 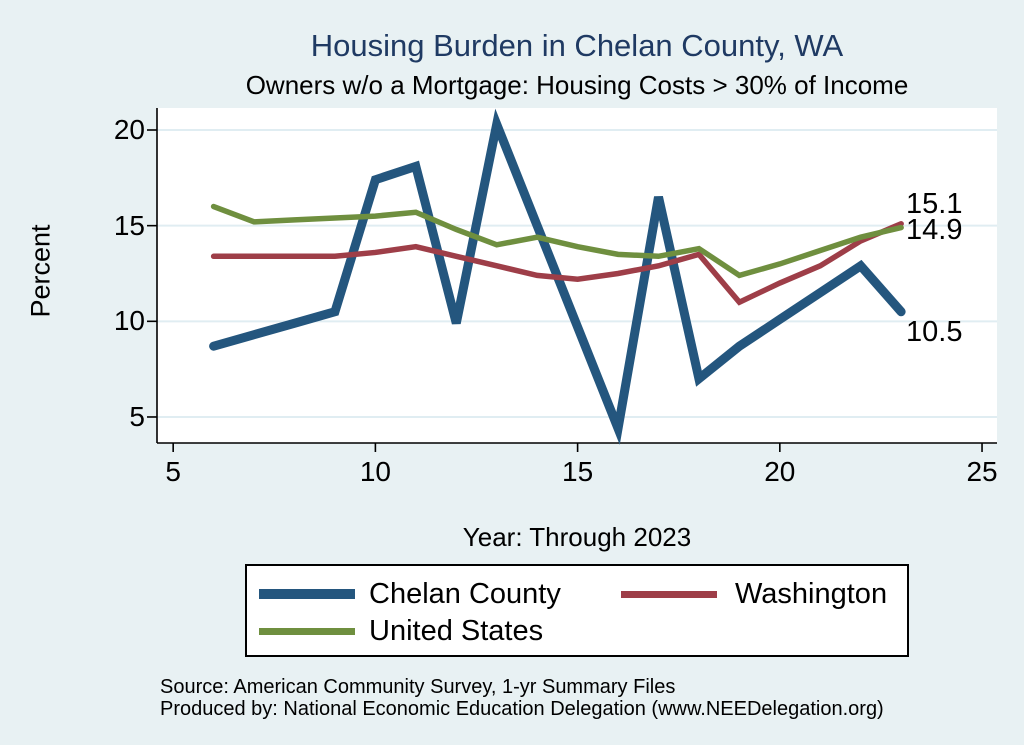 I want to click on x-tick-label: 20, so click(x=780, y=471).